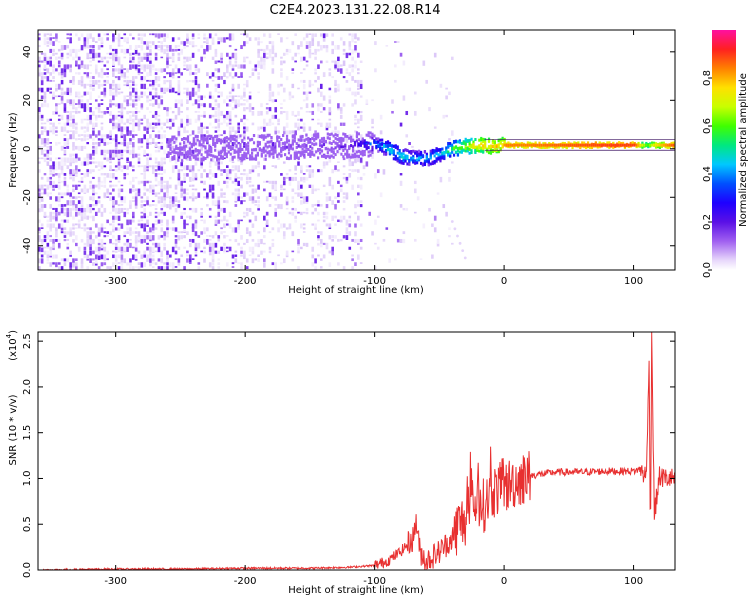  What do you see at coordinates (707, 174) in the screenshot?
I see `colorbar-ticks: 0.00.20.40.60.8` at bounding box center [707, 174].